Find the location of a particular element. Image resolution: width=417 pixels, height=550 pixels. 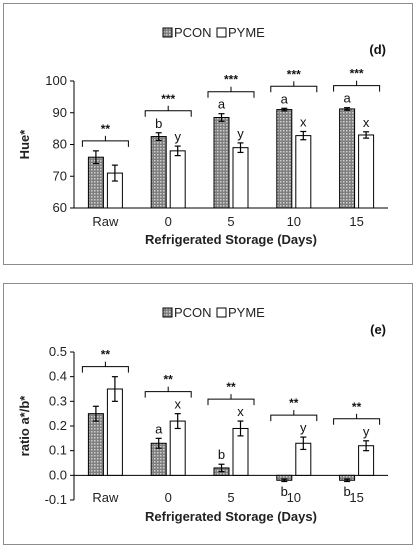

y-tick-label: -0.1 is located at coordinates (56, 499).